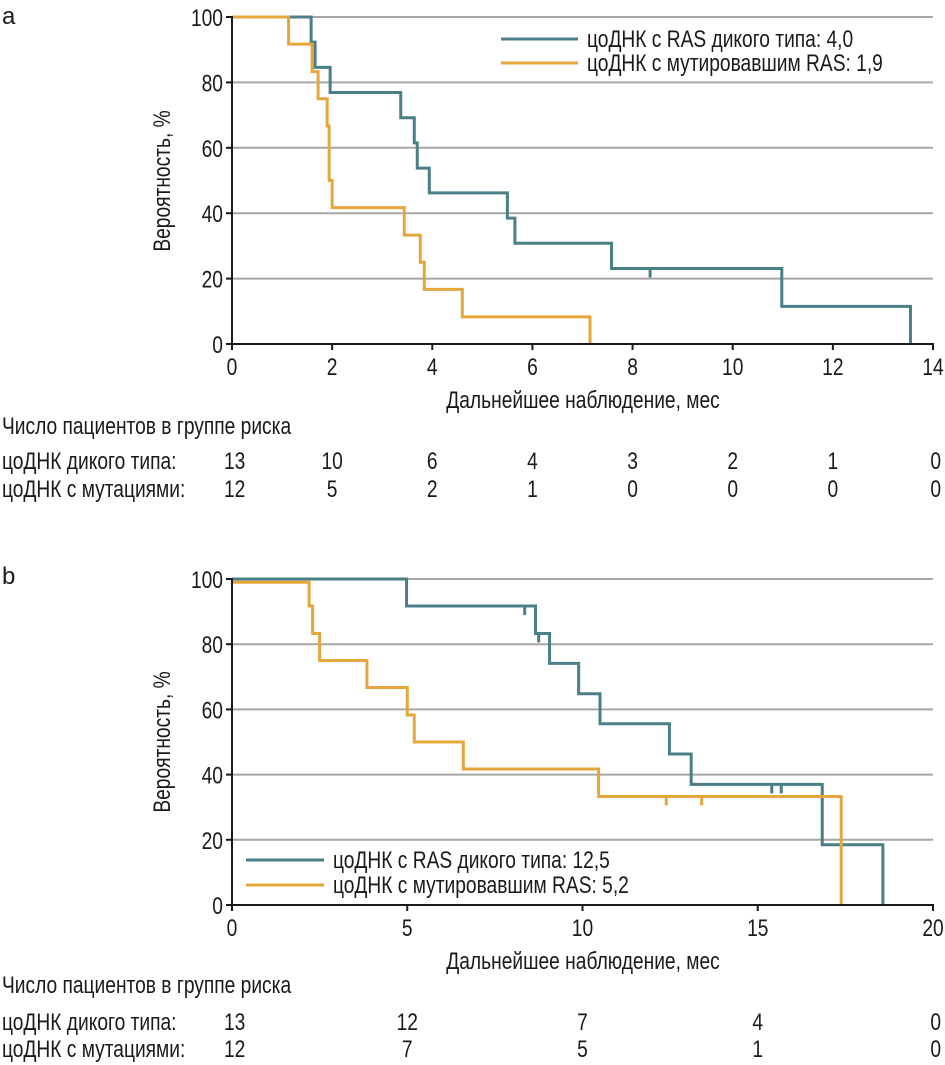  I want to click on risk-count: 10, so click(331, 461).